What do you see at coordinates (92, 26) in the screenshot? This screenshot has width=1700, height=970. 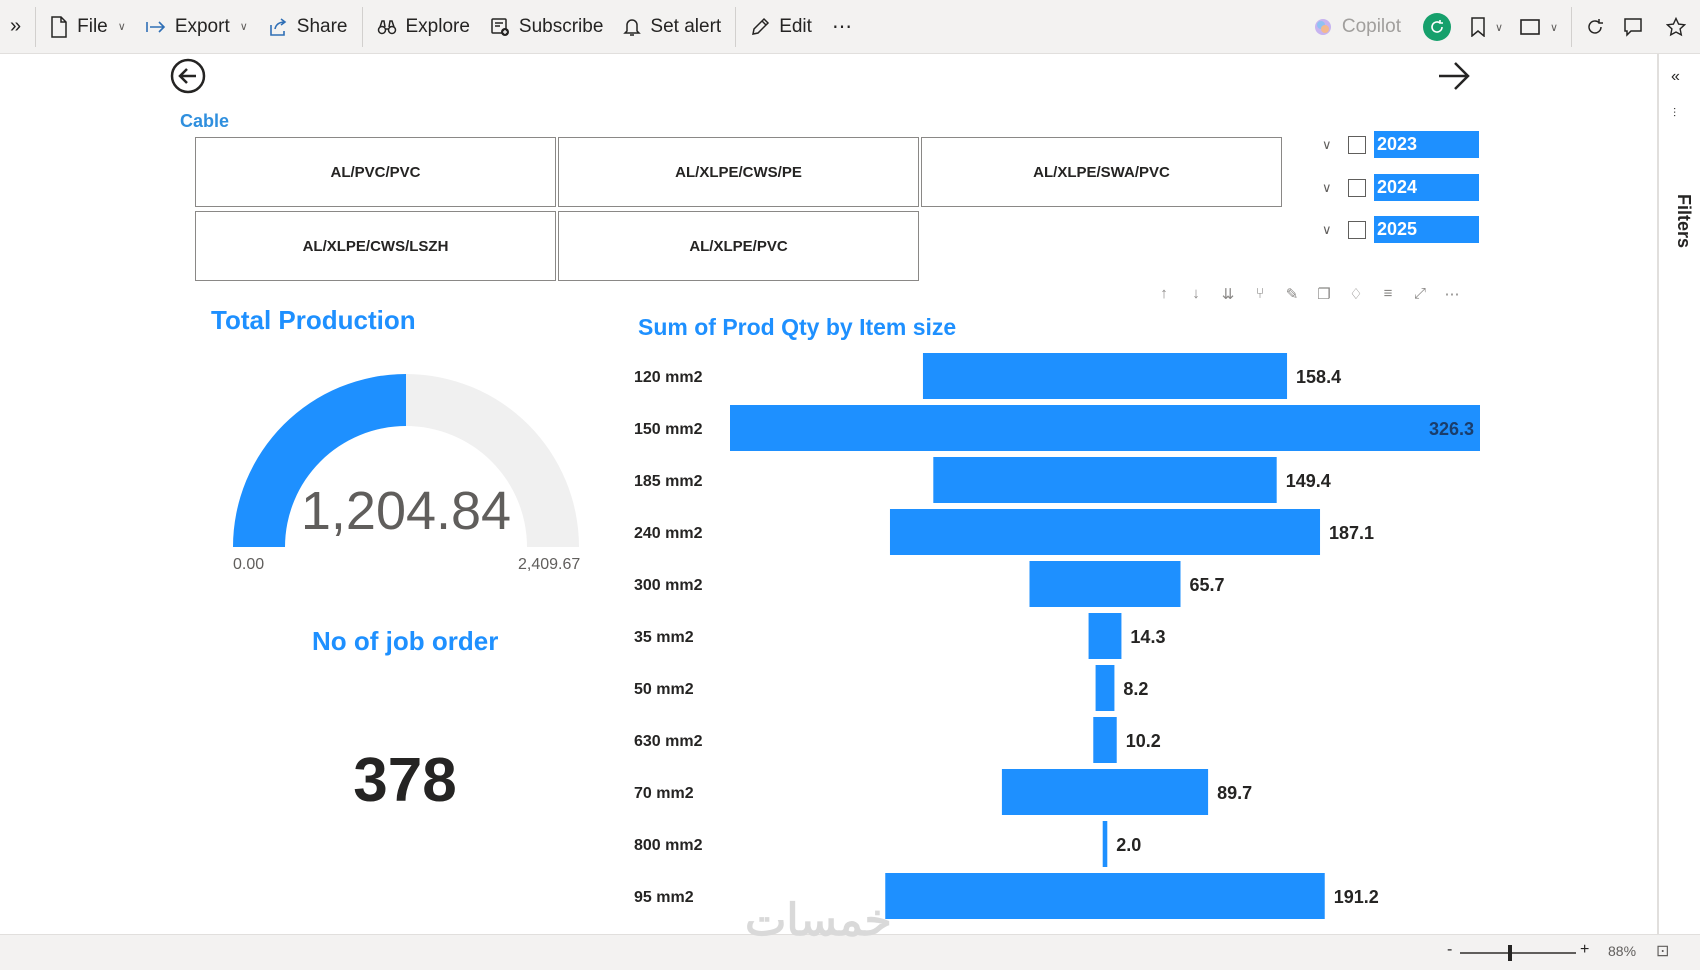 I see `file-label: File` at bounding box center [92, 26].